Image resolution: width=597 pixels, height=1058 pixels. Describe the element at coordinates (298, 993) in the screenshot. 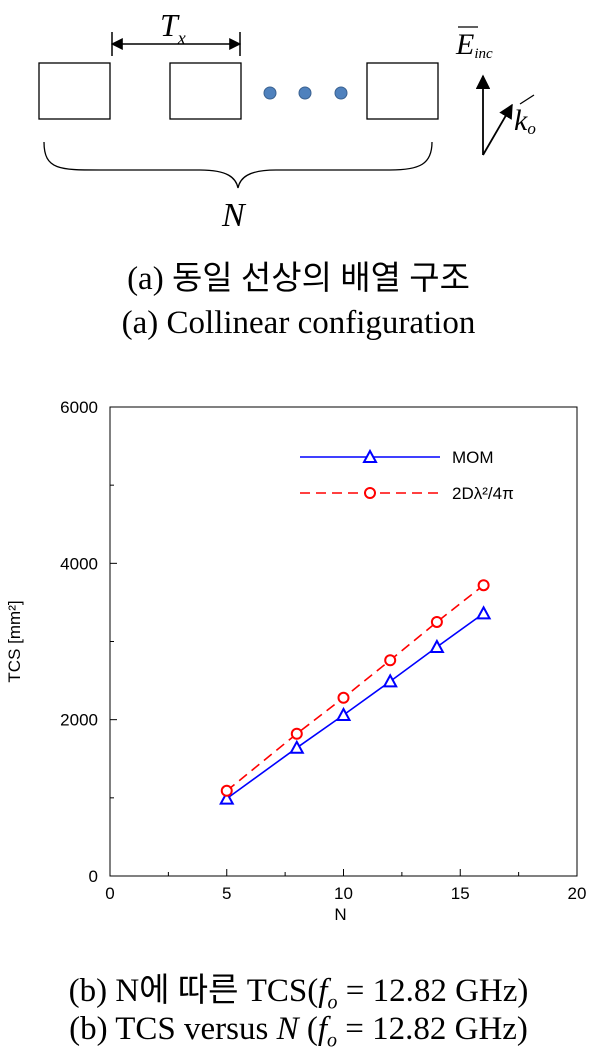

I see `caption-b-korean: (b) N에 따른 TCS(fo = 12.82 GHz)` at that location.